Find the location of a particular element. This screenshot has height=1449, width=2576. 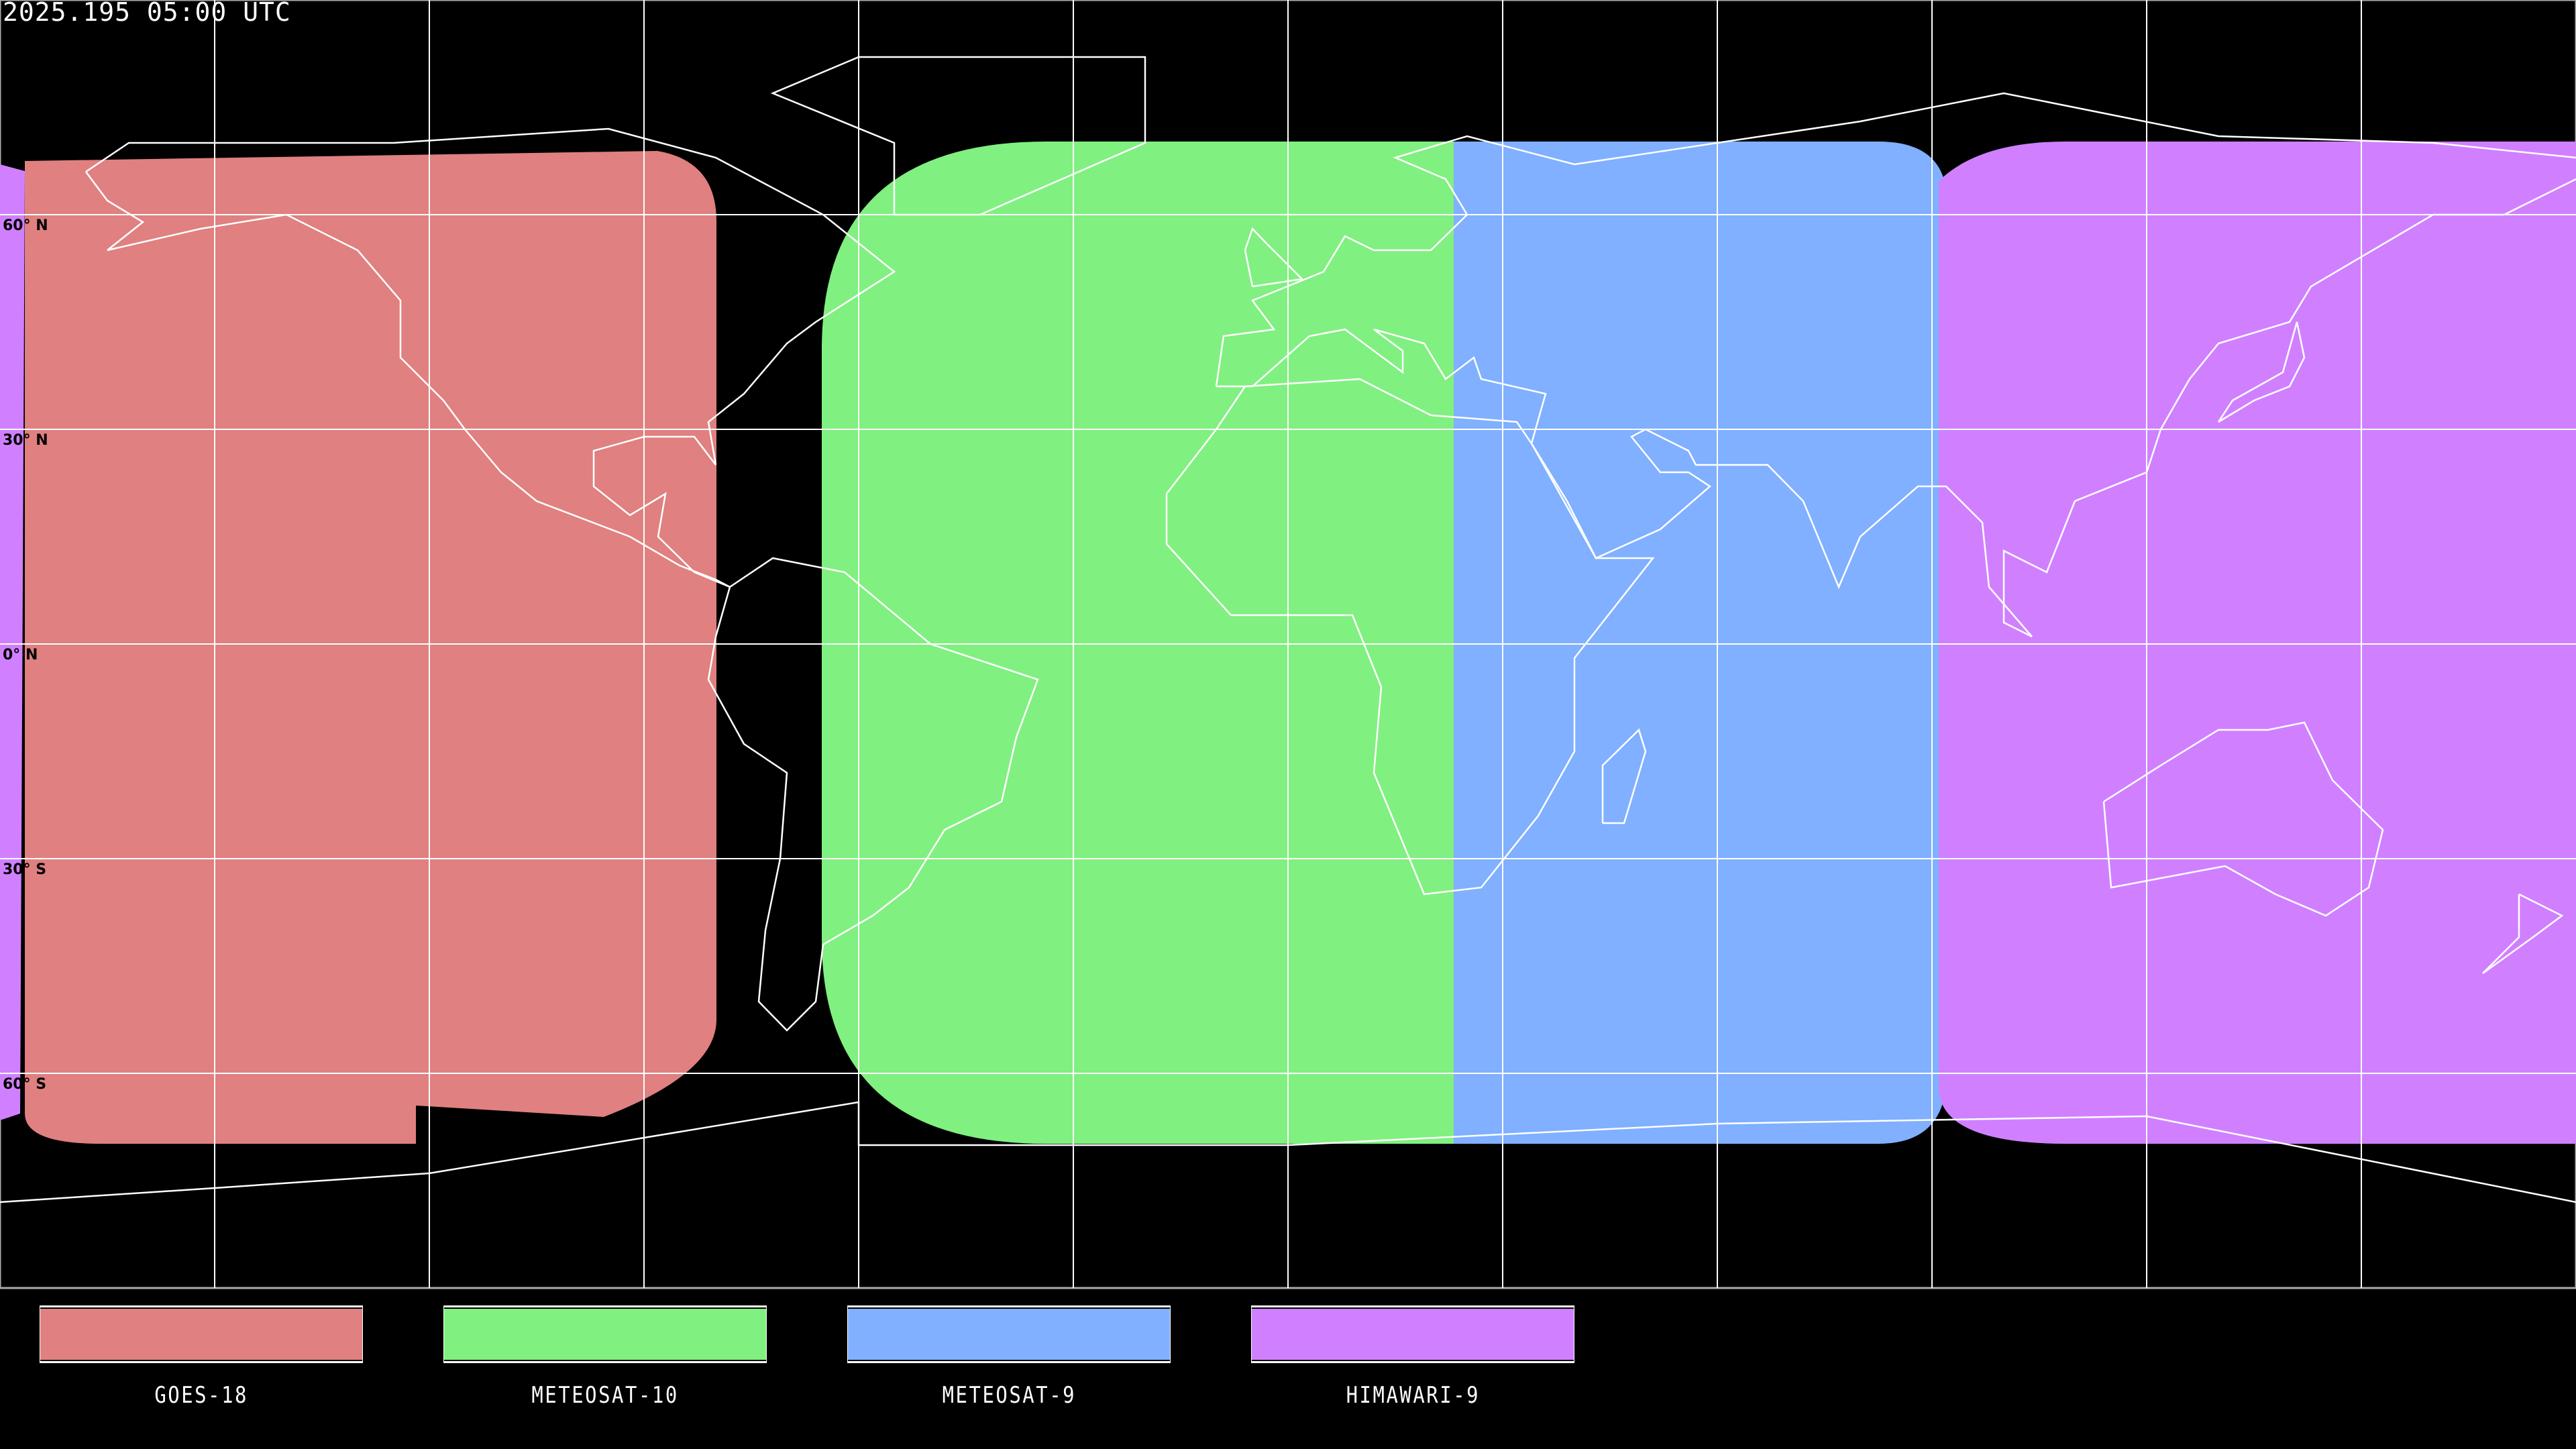

timestamp-title: 2025.195 05:00 UTC is located at coordinates (147, 13).